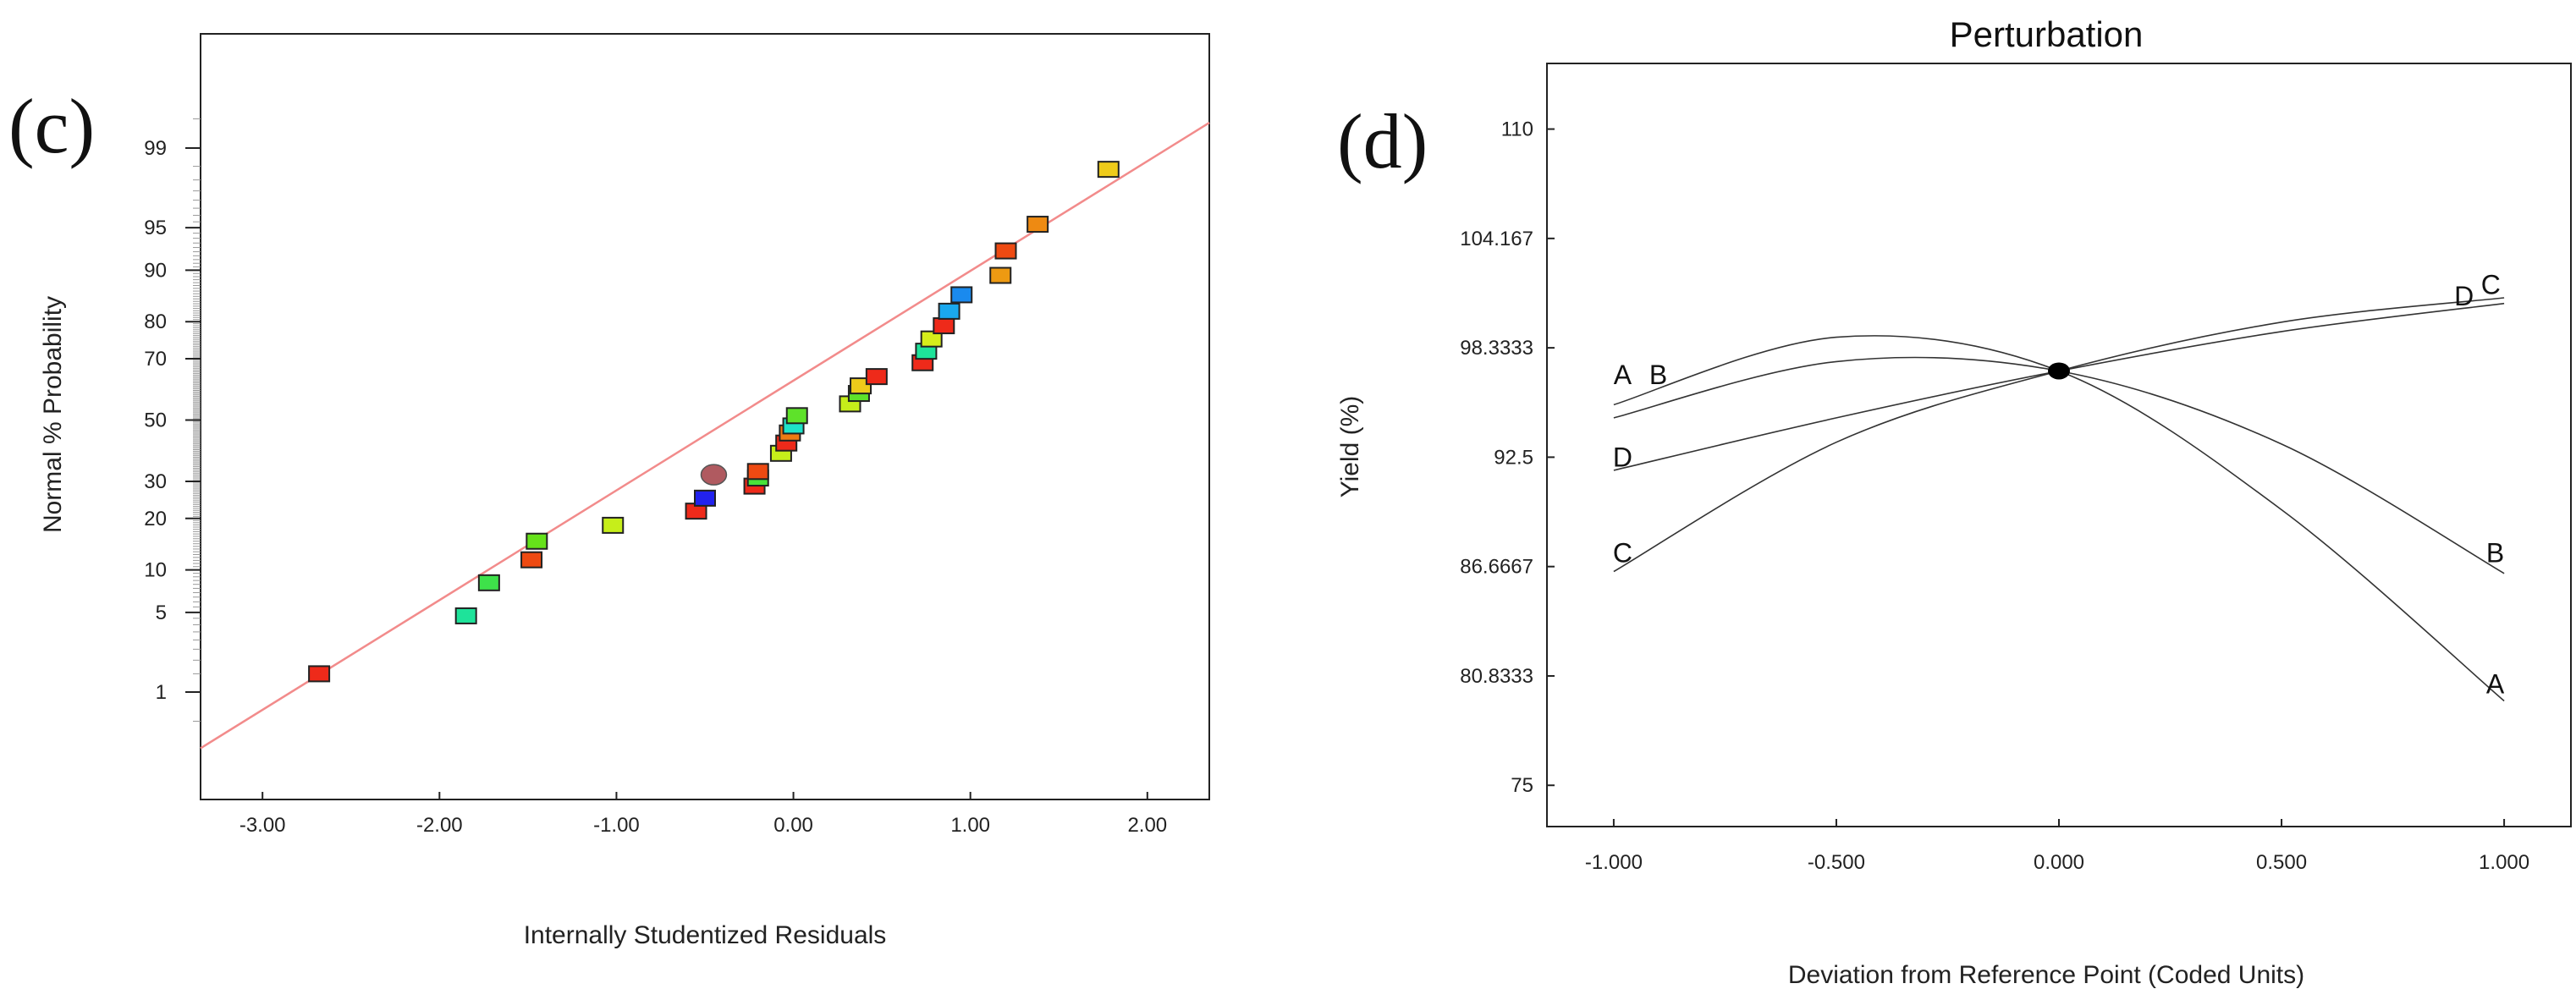 This screenshot has width=2576, height=1000. I want to click on y-tick-label-c: 5, so click(161, 613).